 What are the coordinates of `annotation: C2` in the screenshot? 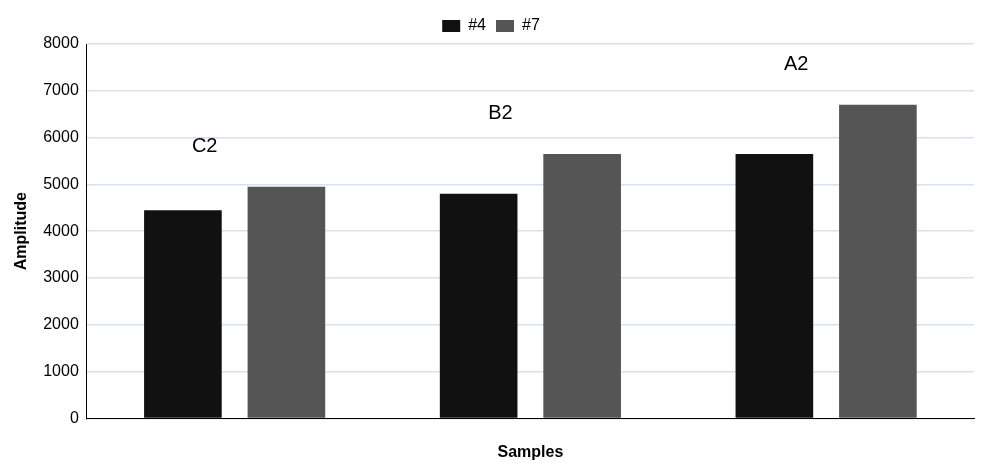 It's located at (204, 145).